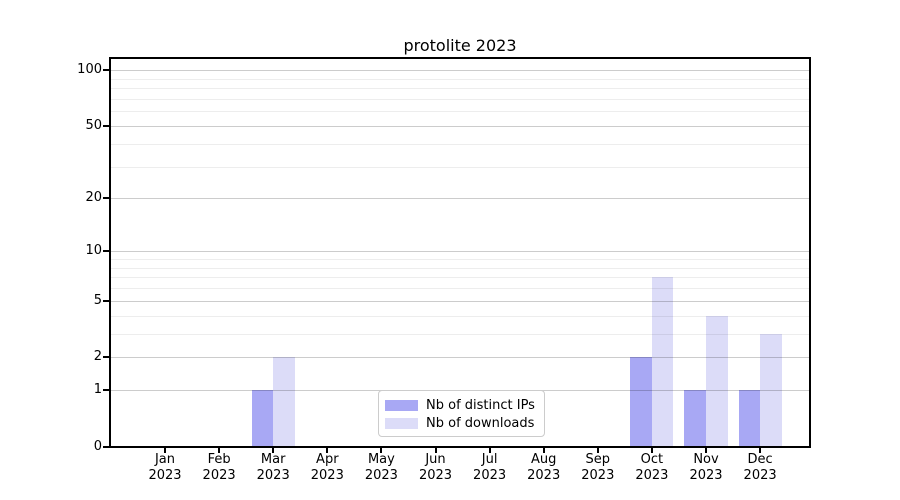  I want to click on x-tick-month: Feb, so click(219, 459).